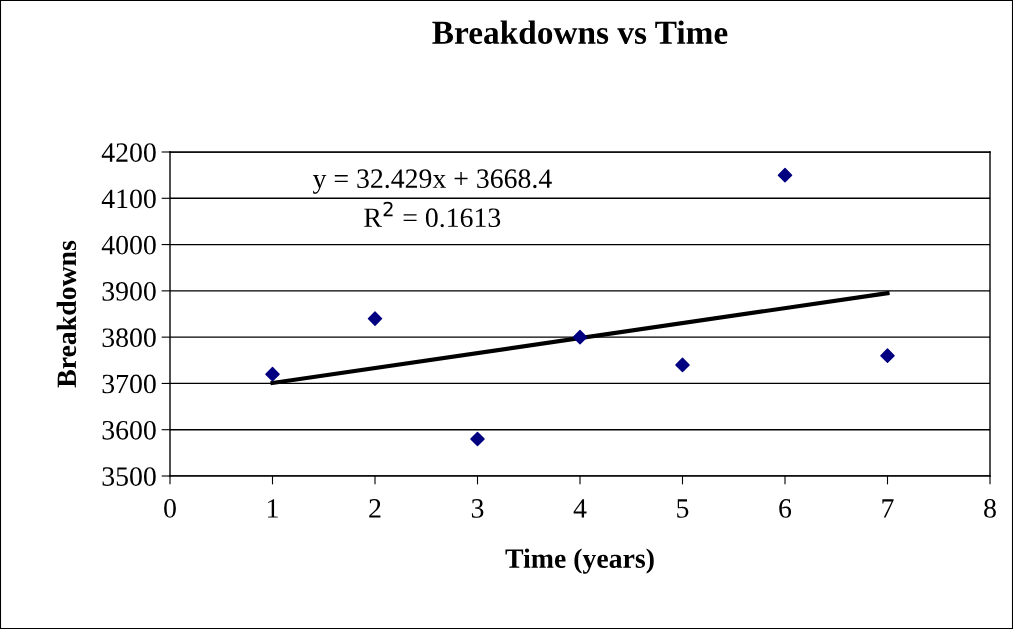 This screenshot has width=1013, height=629. I want to click on x-tick-label: 8, so click(990, 508).